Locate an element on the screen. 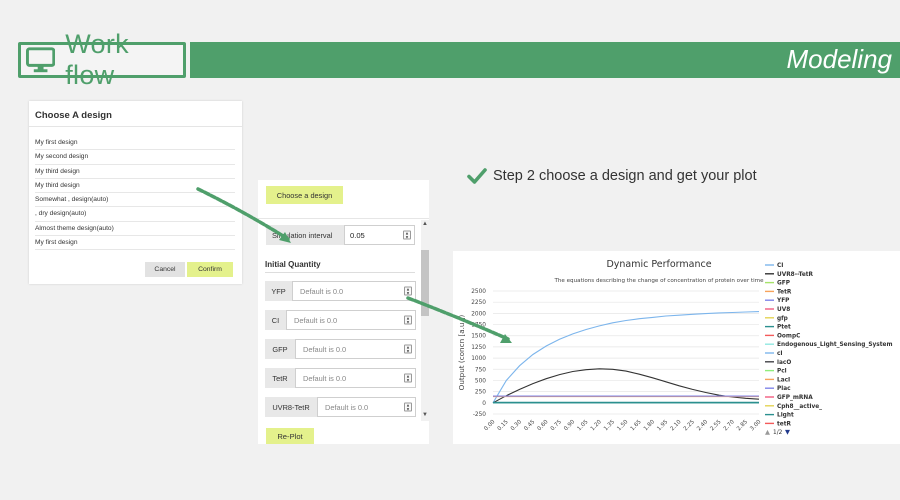 The height and width of the screenshot is (500, 900). y-tick-label: 2000 is located at coordinates (478, 314).